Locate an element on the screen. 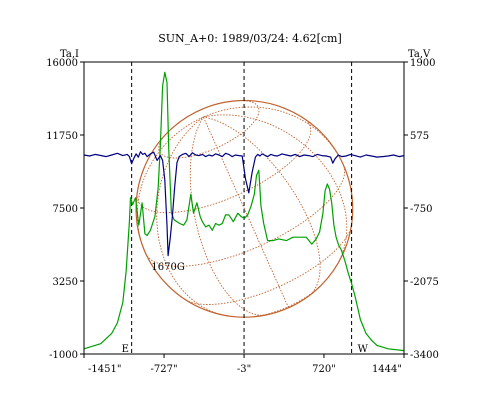  chart-title: SUN_A+0: 1989/03/24: 4.62[cm] is located at coordinates (250, 38).